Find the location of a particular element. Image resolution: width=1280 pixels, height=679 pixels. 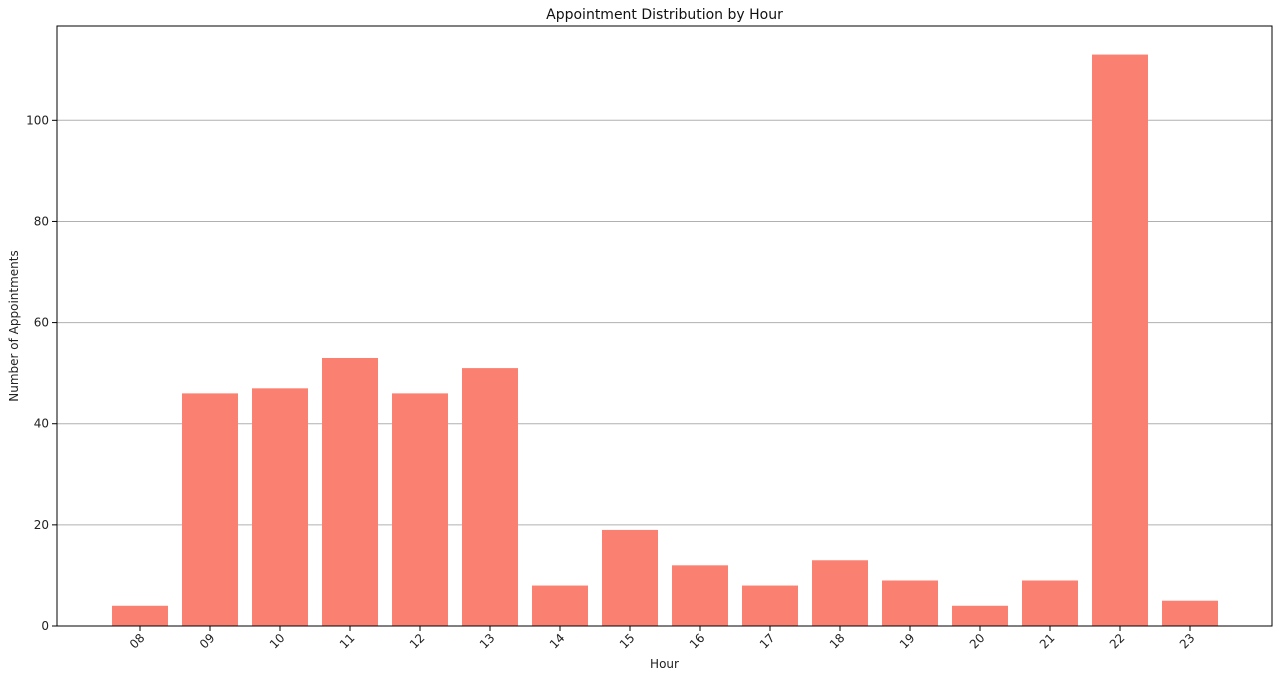

x-tick-label: 23 is located at coordinates (1187, 641).